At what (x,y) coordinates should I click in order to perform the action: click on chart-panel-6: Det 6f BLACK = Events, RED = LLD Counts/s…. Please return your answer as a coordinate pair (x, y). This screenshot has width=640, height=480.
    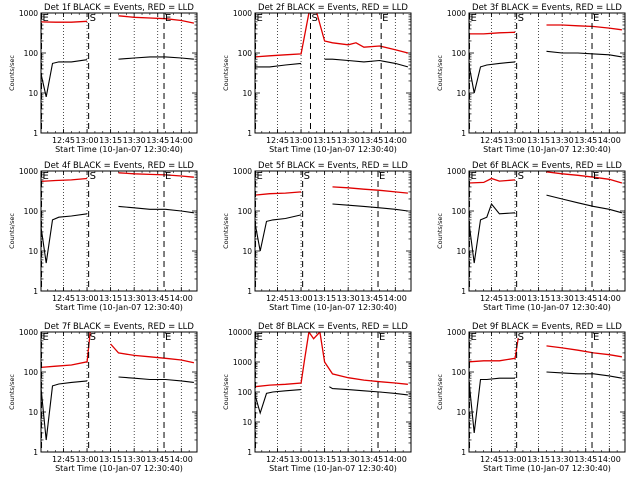
    Looking at the image, I should click on (531, 236).